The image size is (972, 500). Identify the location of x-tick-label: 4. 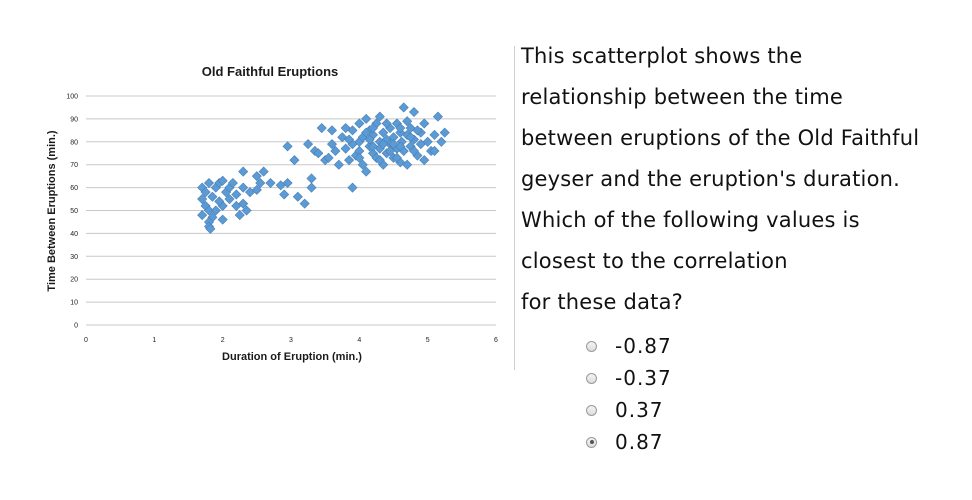
(359, 340).